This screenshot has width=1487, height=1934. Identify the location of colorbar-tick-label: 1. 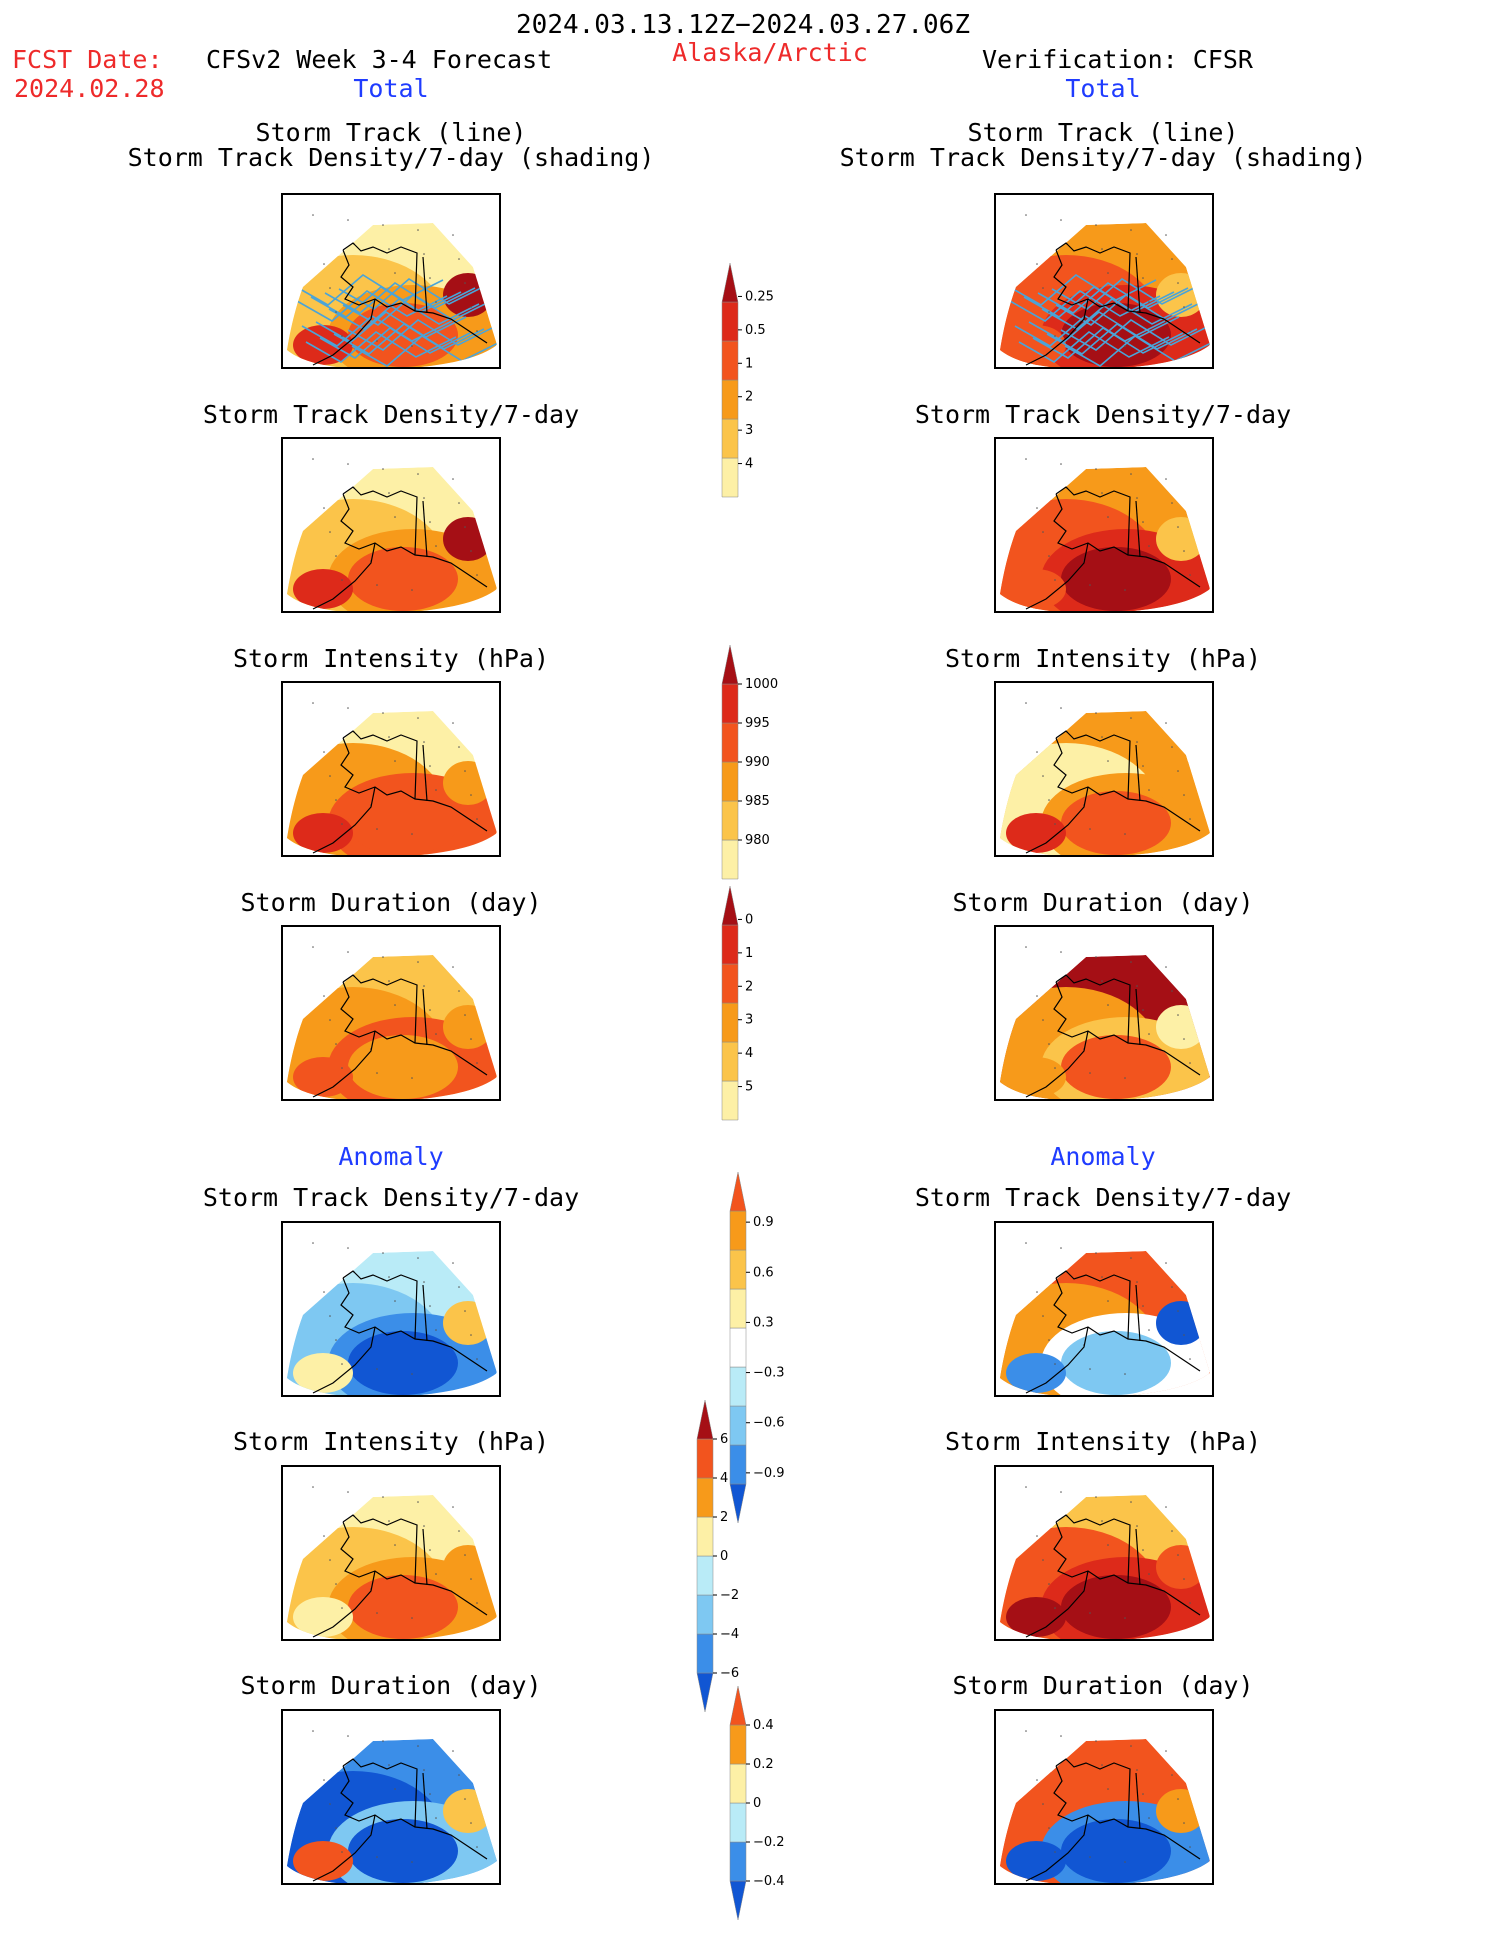
(749, 953).